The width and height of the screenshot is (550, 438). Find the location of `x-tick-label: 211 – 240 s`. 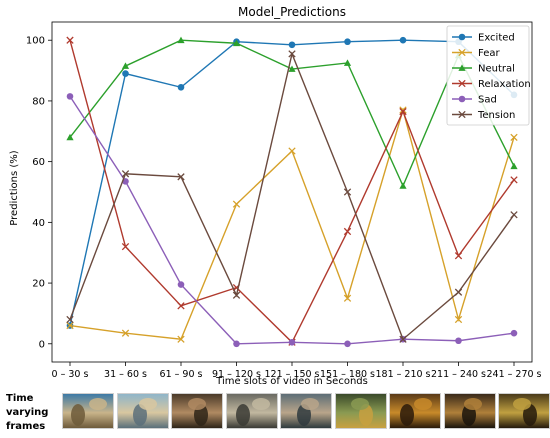

x-tick-label: 211 – 240 s is located at coordinates (458, 374).